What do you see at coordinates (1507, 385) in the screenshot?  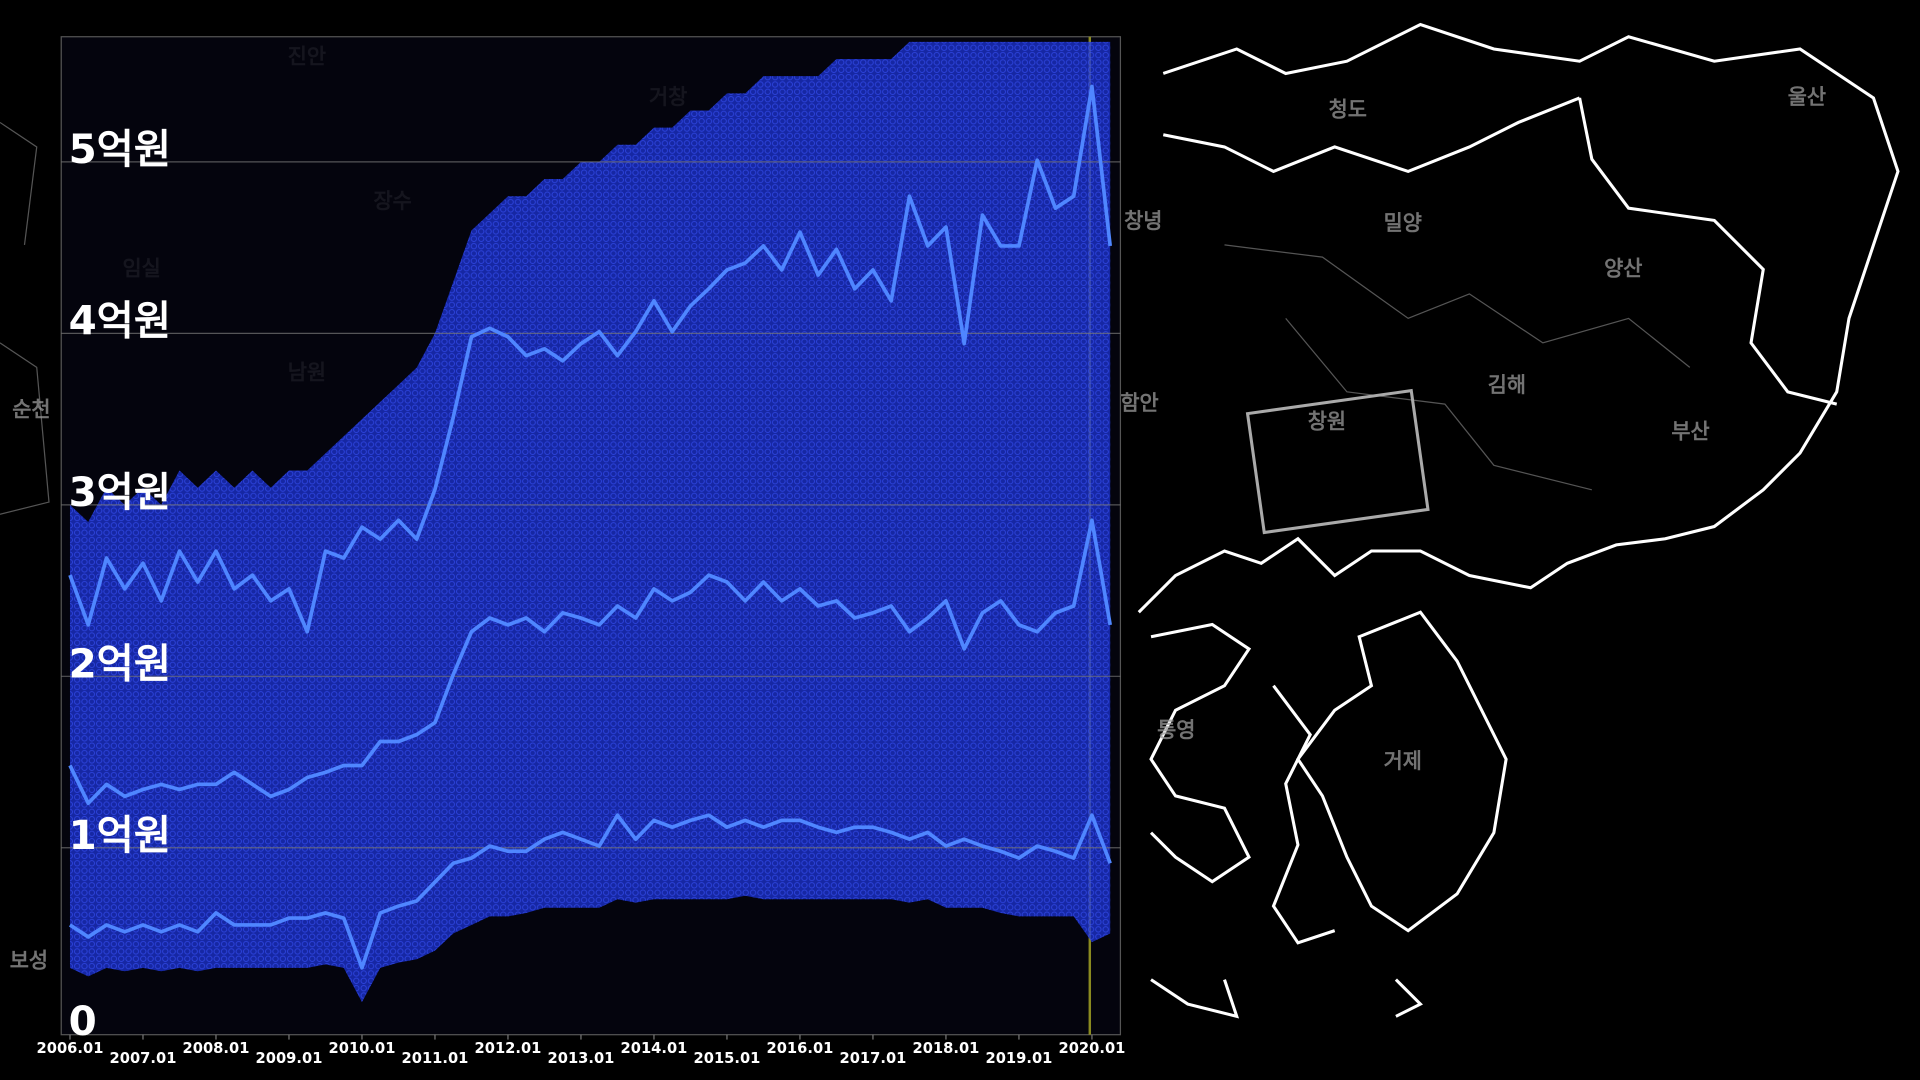 I see `map-label: 김해` at bounding box center [1507, 385].